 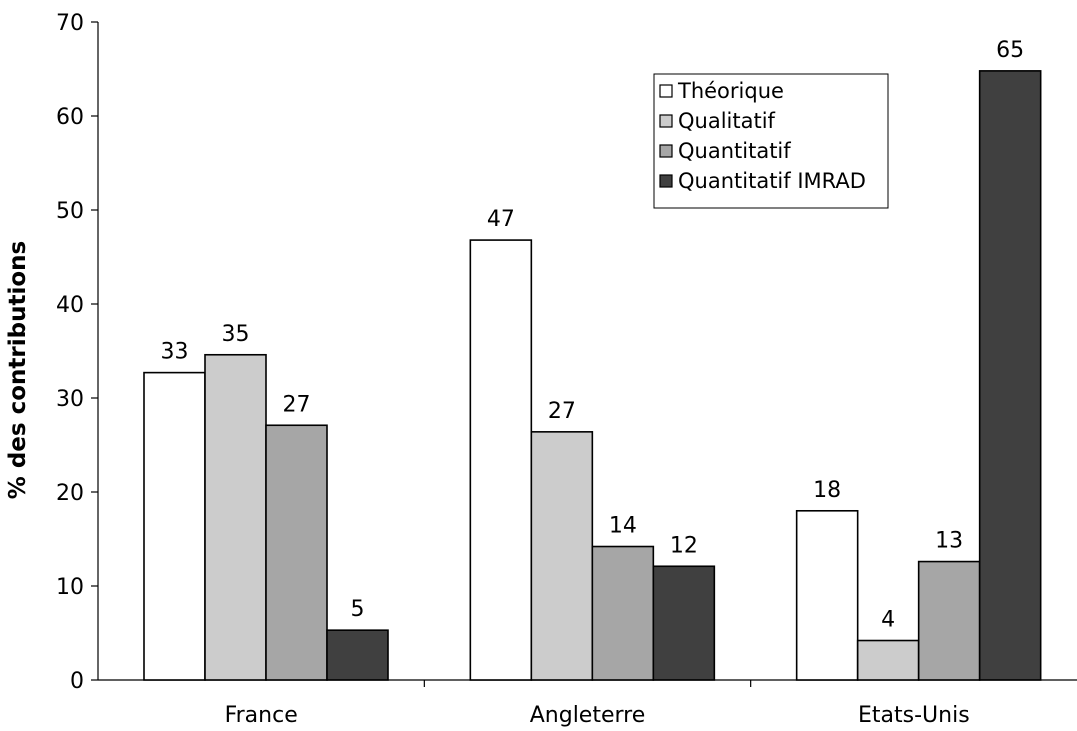 I want to click on y-tick-label: 70, so click(x=70, y=23).